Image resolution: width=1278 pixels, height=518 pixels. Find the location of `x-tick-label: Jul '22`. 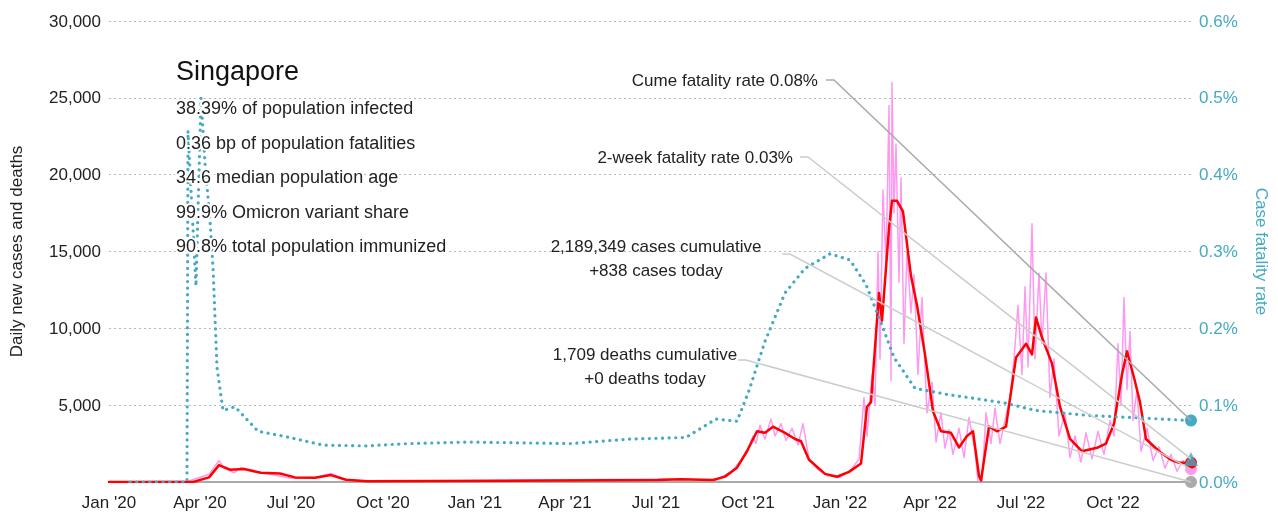

x-tick-label: Jul '22 is located at coordinates (1021, 502).